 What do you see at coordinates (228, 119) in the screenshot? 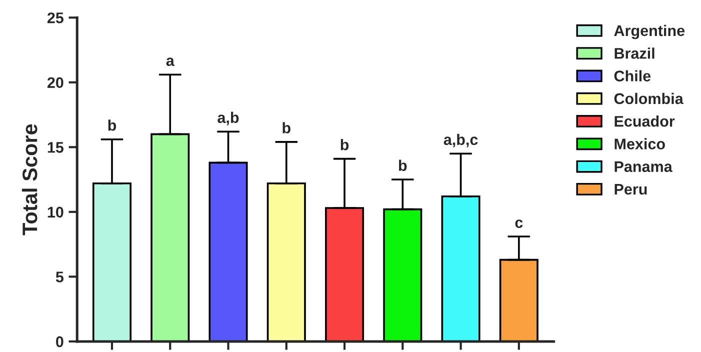
I see `annotation: a,b` at bounding box center [228, 119].